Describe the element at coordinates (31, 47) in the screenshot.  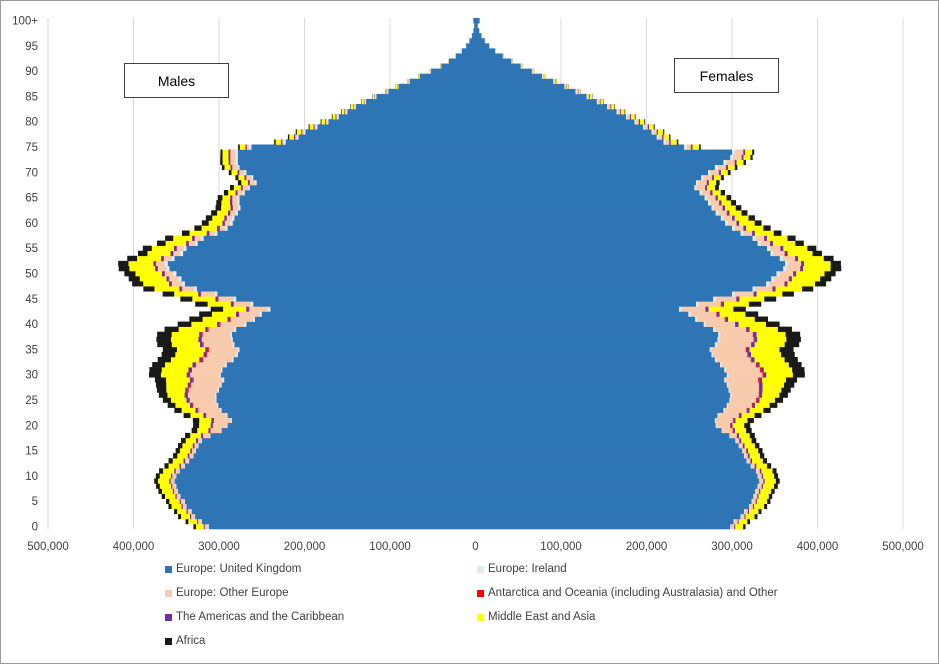
I see `y-tick-label: 95` at that location.